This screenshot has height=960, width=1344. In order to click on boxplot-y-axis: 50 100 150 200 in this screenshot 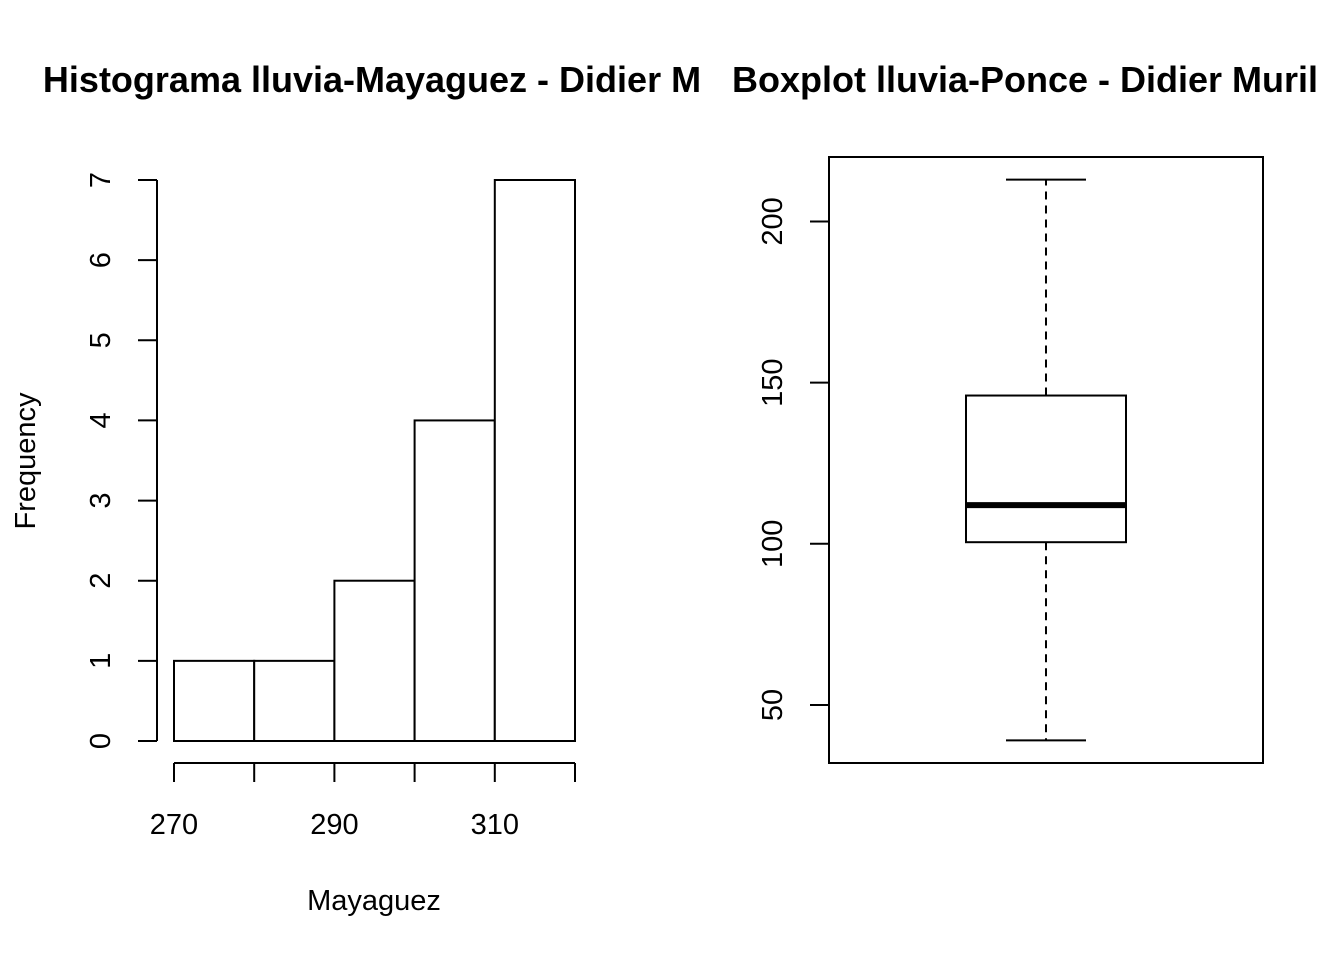, I will do `click(793, 459)`.